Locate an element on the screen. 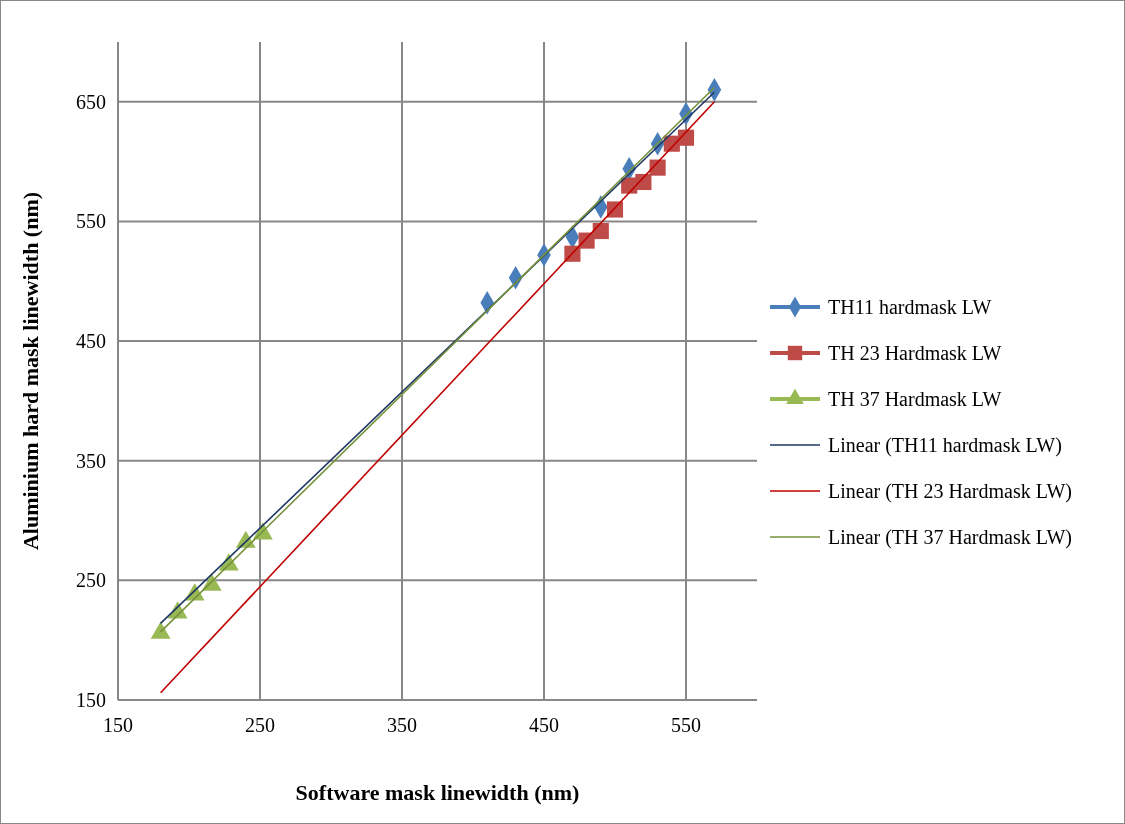  x-tick-label: 250 is located at coordinates (260, 725).